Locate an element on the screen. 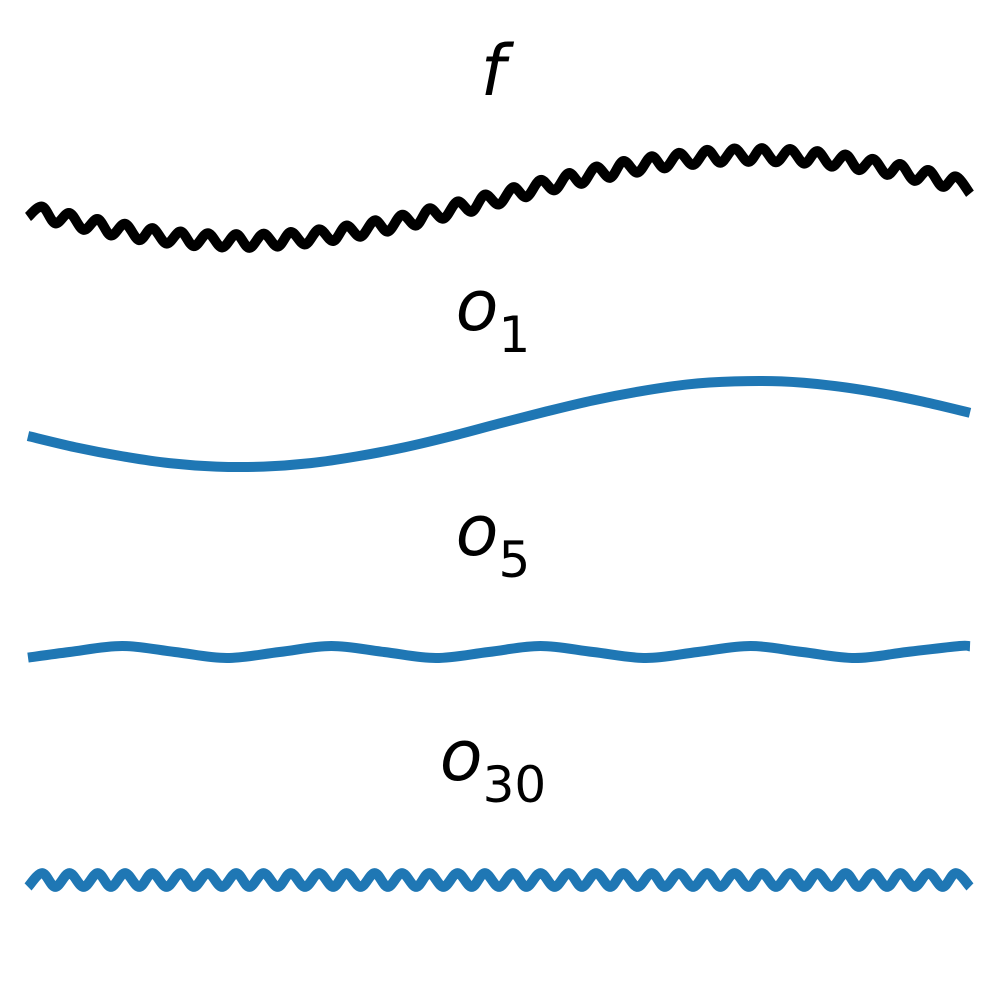  panel-title: o1 is located at coordinates (493, 314).